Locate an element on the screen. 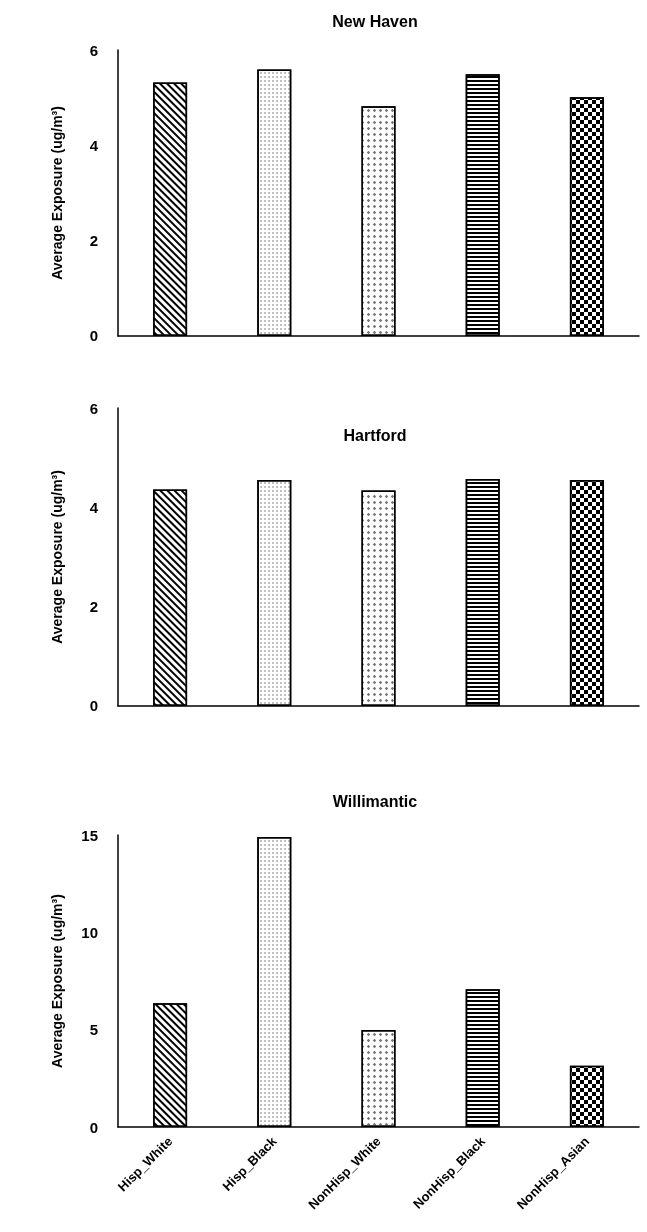 This screenshot has height=1232, width=647. y-tick-label: 15 is located at coordinates (89, 835).